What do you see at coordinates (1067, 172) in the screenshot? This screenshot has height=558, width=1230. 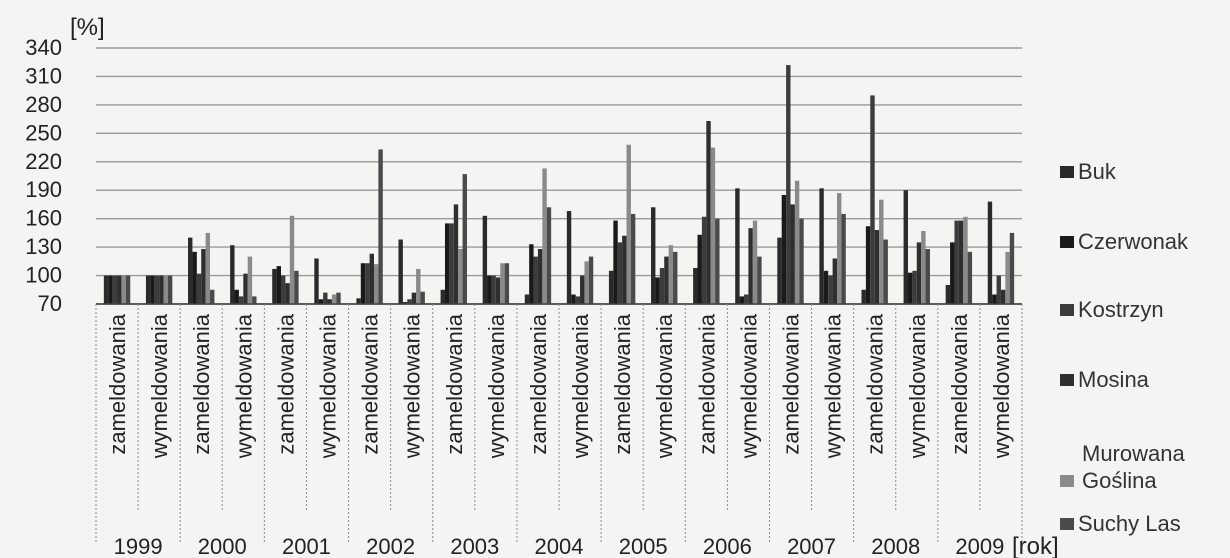 I see `legend-swatch-buk` at bounding box center [1067, 172].